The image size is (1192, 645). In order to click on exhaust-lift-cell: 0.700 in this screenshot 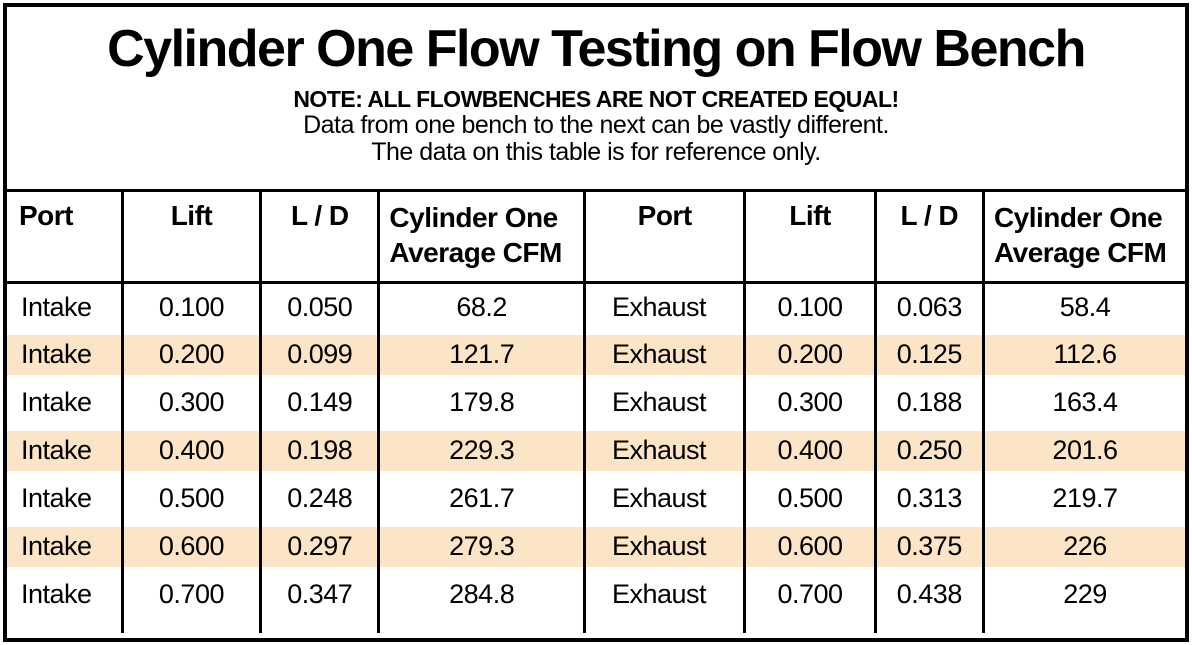, I will do `click(809, 601)`.